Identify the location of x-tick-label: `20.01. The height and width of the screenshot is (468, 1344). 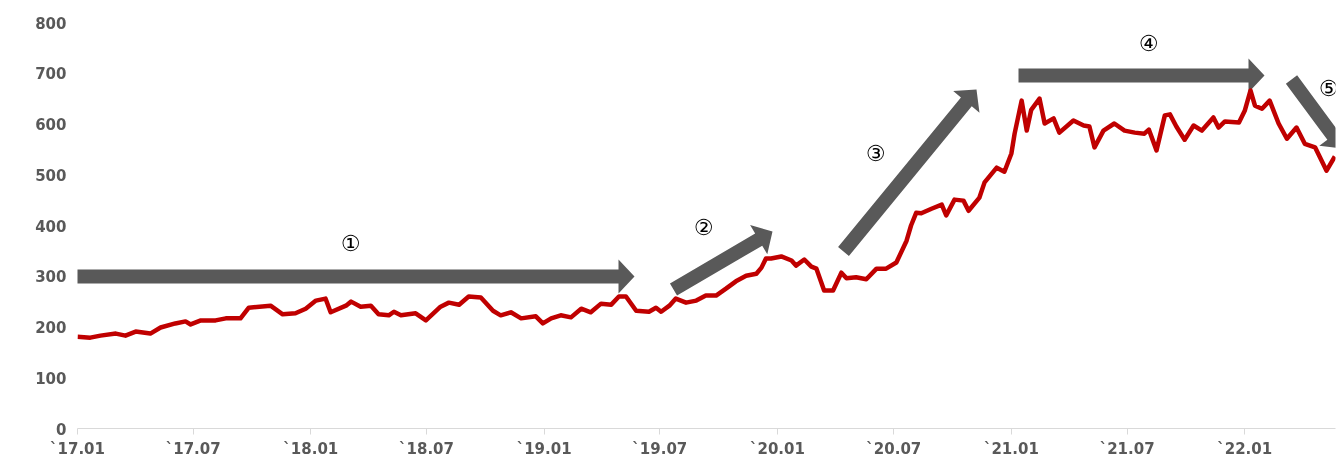
(777, 448).